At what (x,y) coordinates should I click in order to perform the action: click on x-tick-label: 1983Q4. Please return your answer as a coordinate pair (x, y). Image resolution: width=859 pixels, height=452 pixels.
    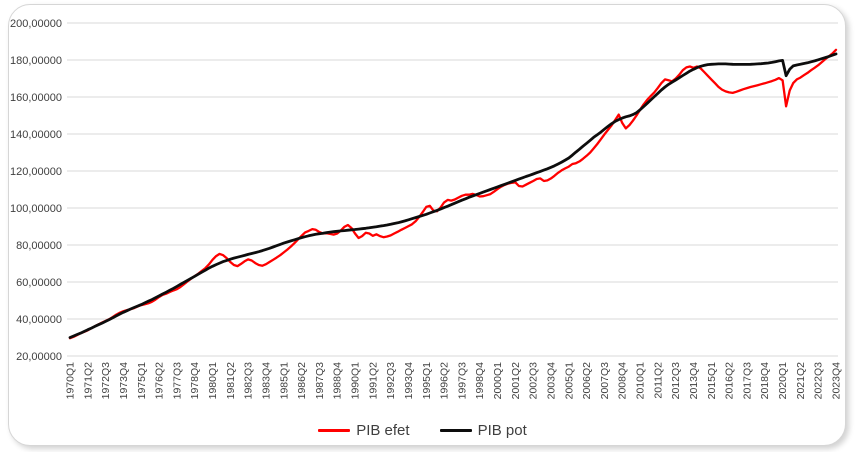
    Looking at the image, I should click on (266, 381).